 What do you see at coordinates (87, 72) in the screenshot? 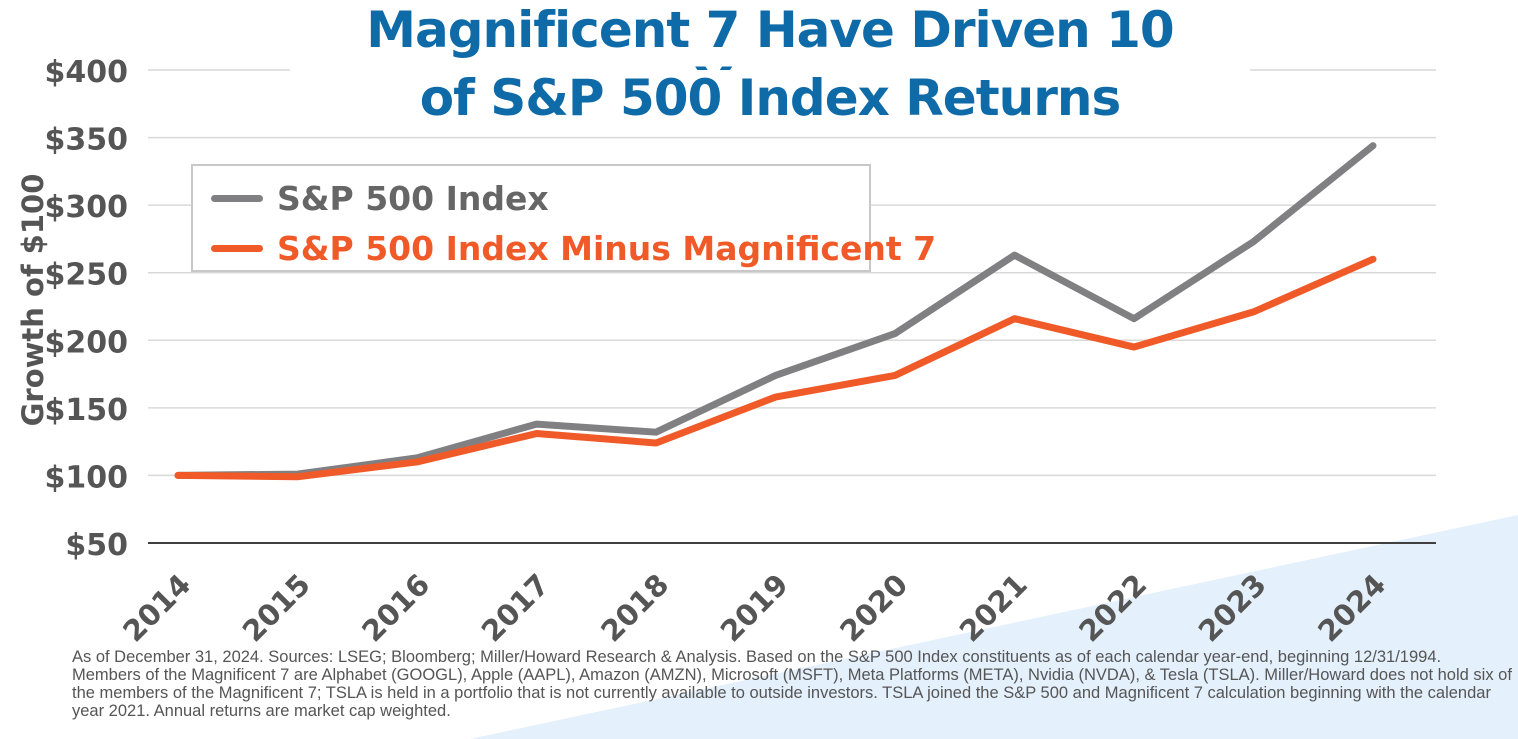
I see `y-tick-label: $400` at bounding box center [87, 72].